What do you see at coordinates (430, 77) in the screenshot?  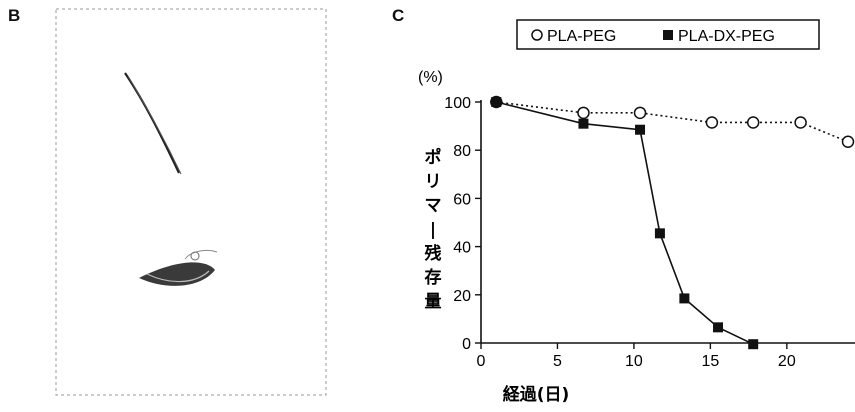 I see `y-axis-unit: (%)` at bounding box center [430, 77].